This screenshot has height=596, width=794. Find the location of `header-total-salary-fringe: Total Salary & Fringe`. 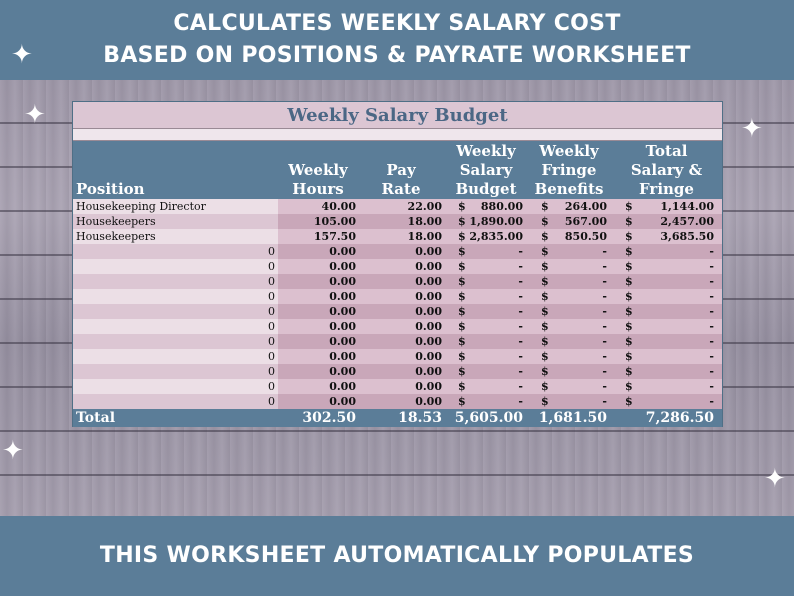

header-total-salary-fringe: Total Salary & Fringe is located at coordinates (666, 170).